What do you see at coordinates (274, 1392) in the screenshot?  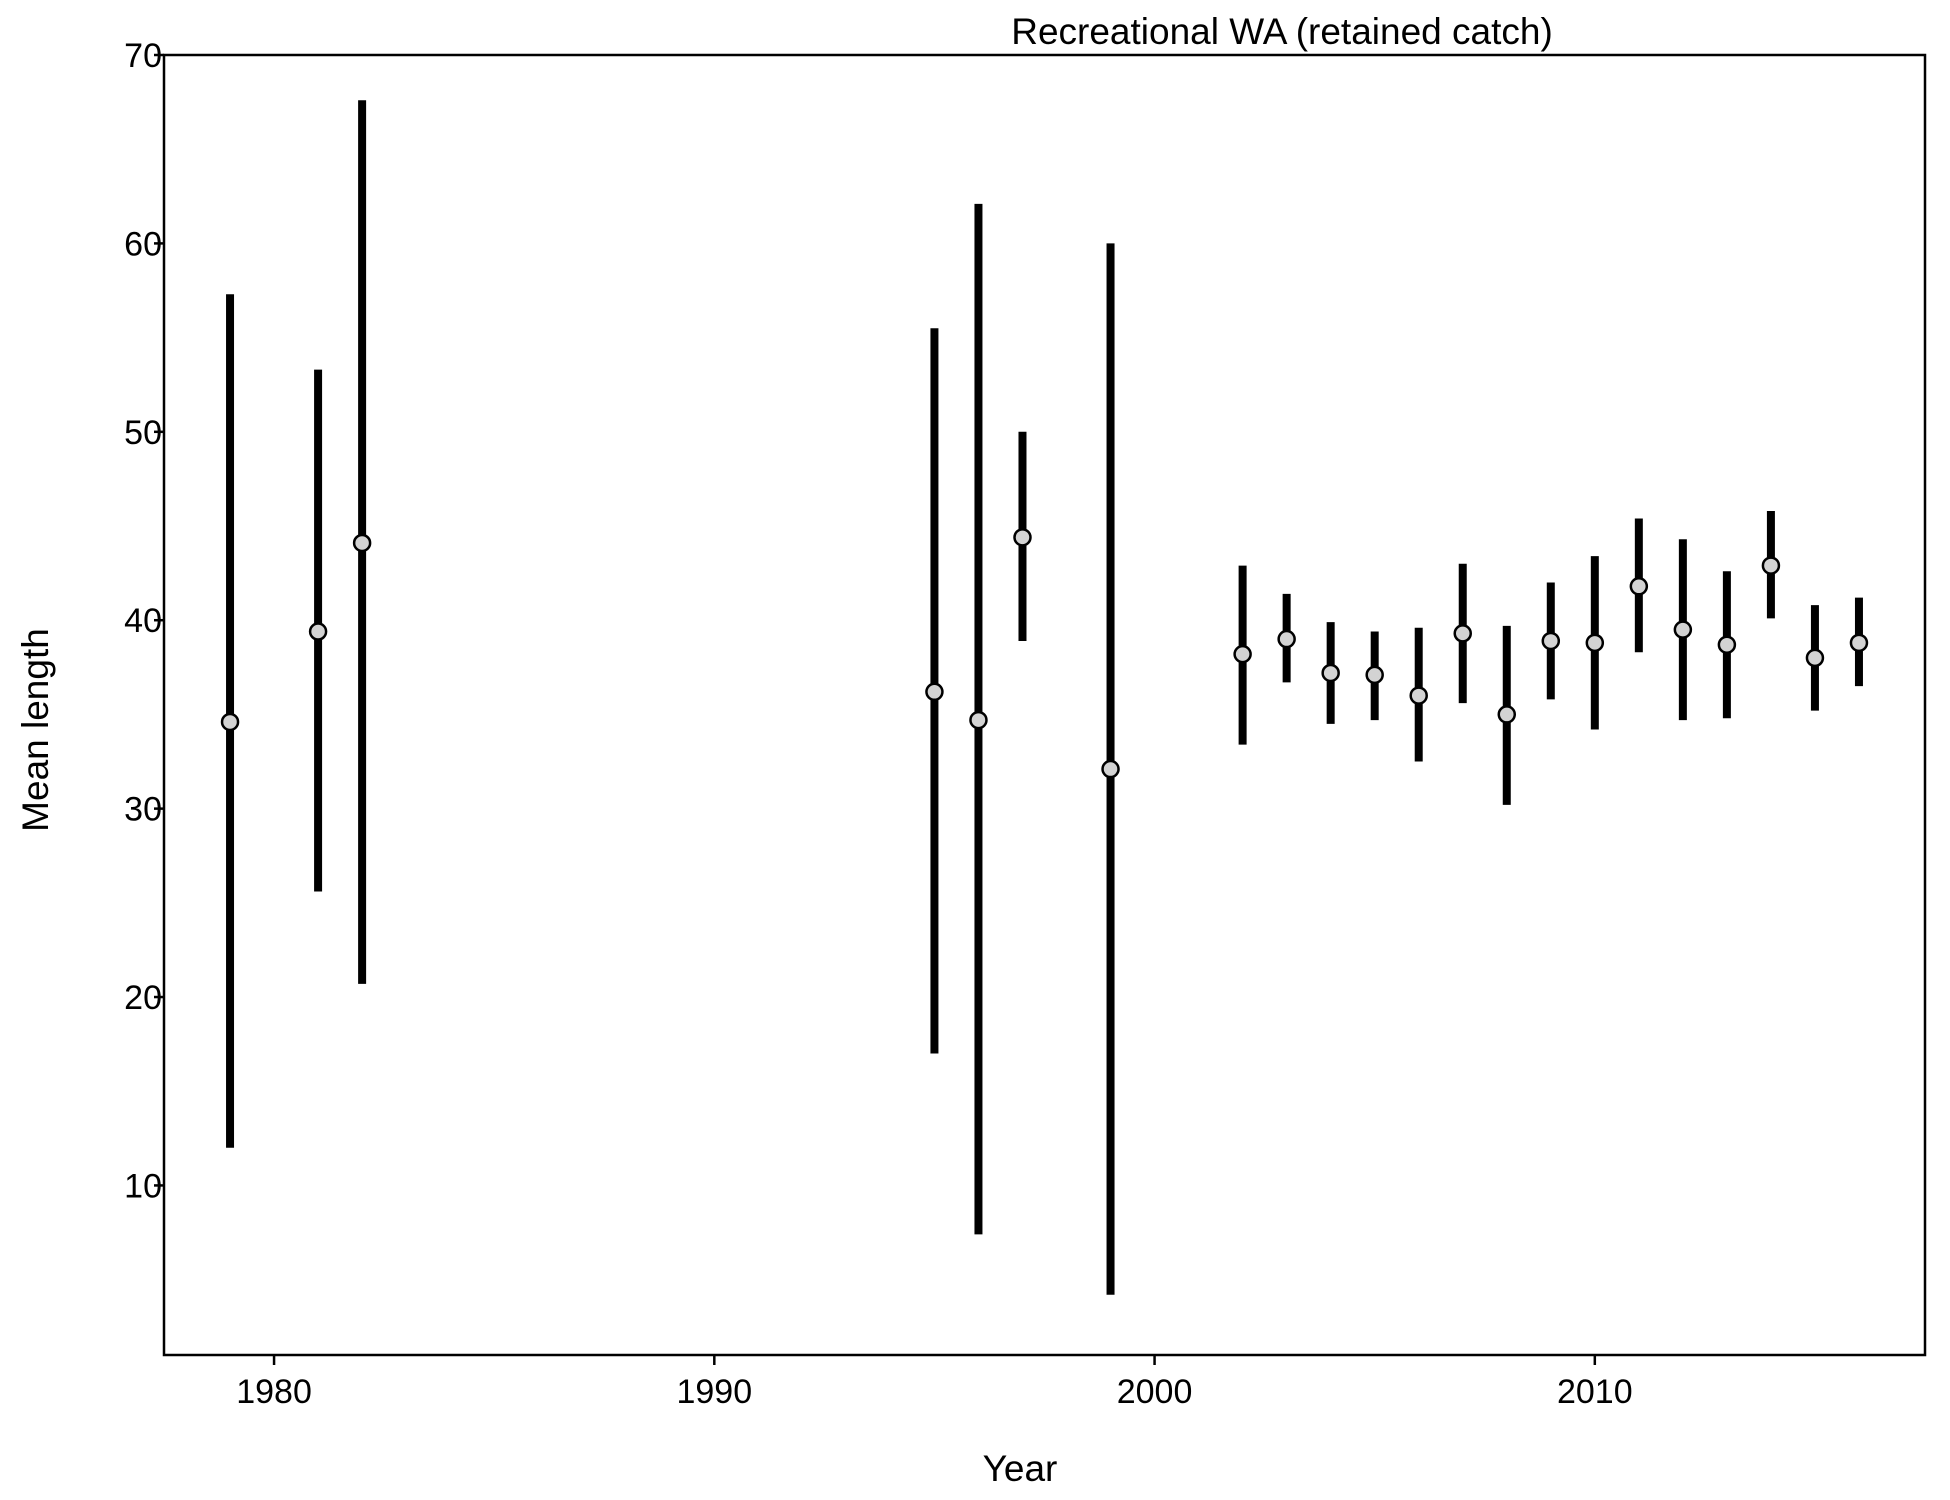 I see `x-tick-label: 1980` at bounding box center [274, 1392].